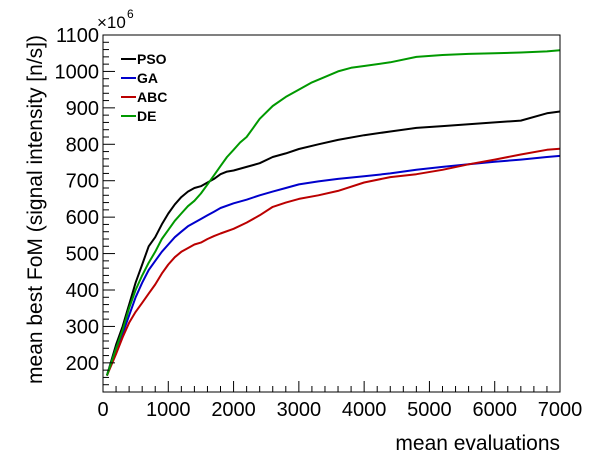  I want to click on y-tick-label: 1000, so click(77, 72).